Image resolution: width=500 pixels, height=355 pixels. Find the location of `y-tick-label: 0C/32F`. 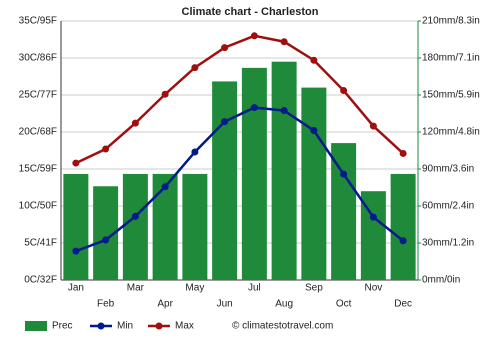

y-tick-label: 0C/32F is located at coordinates (40, 280).